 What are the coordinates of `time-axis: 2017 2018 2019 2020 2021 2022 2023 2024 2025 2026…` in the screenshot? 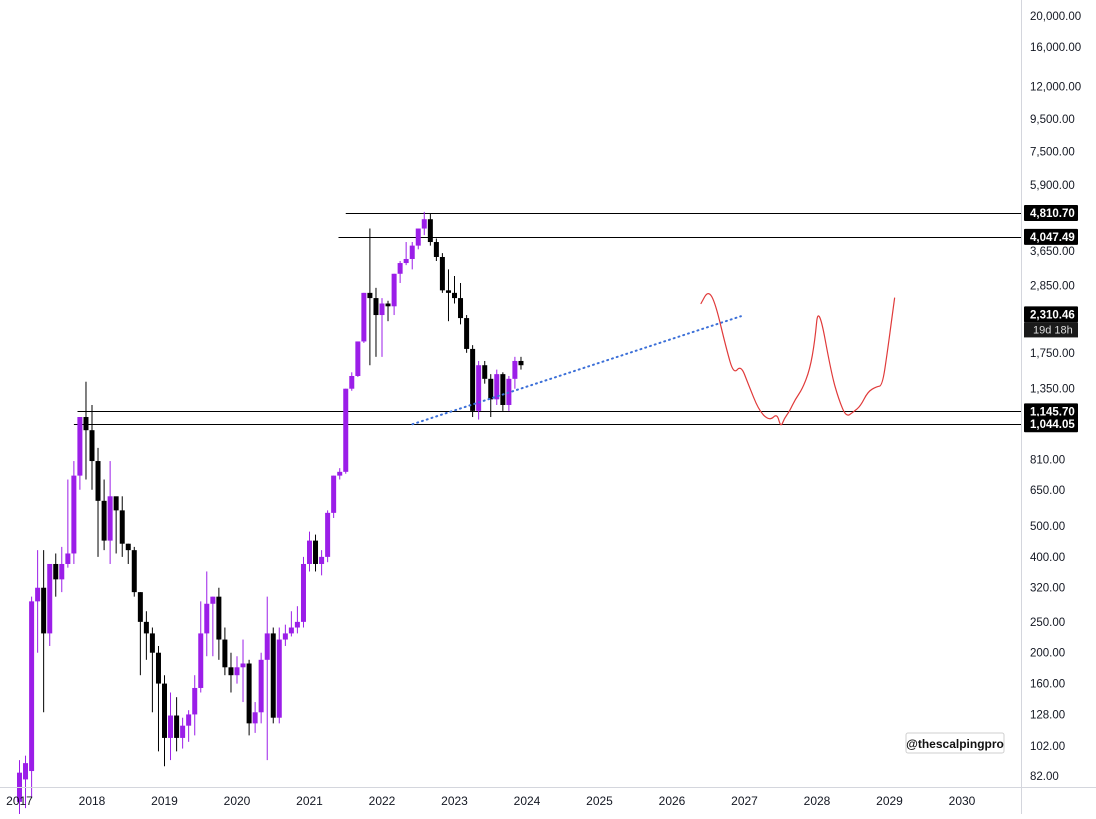 It's located at (491, 801).